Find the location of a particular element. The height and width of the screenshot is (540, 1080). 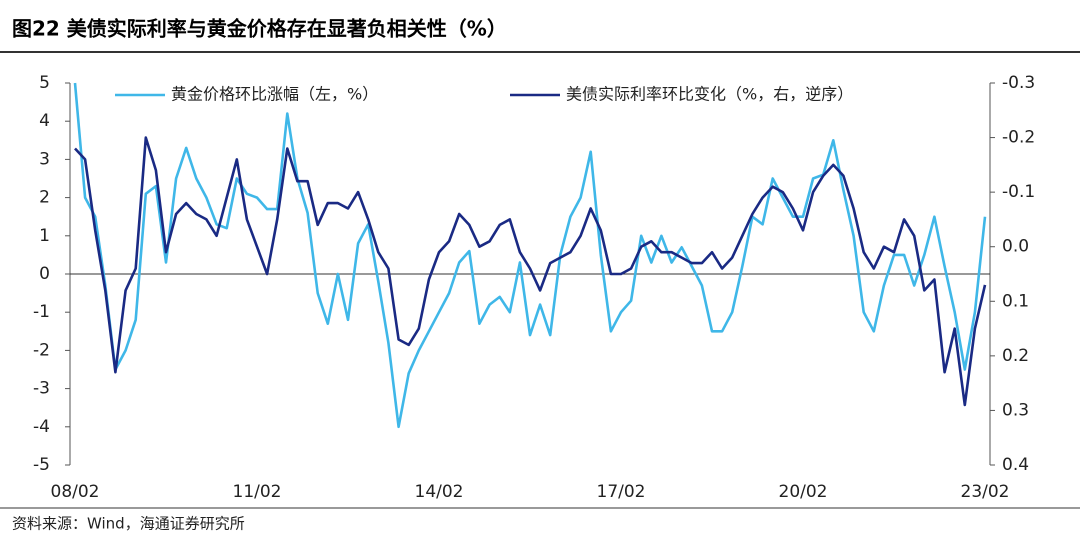

y2-tick-label: -0.1 is located at coordinates (1018, 192).